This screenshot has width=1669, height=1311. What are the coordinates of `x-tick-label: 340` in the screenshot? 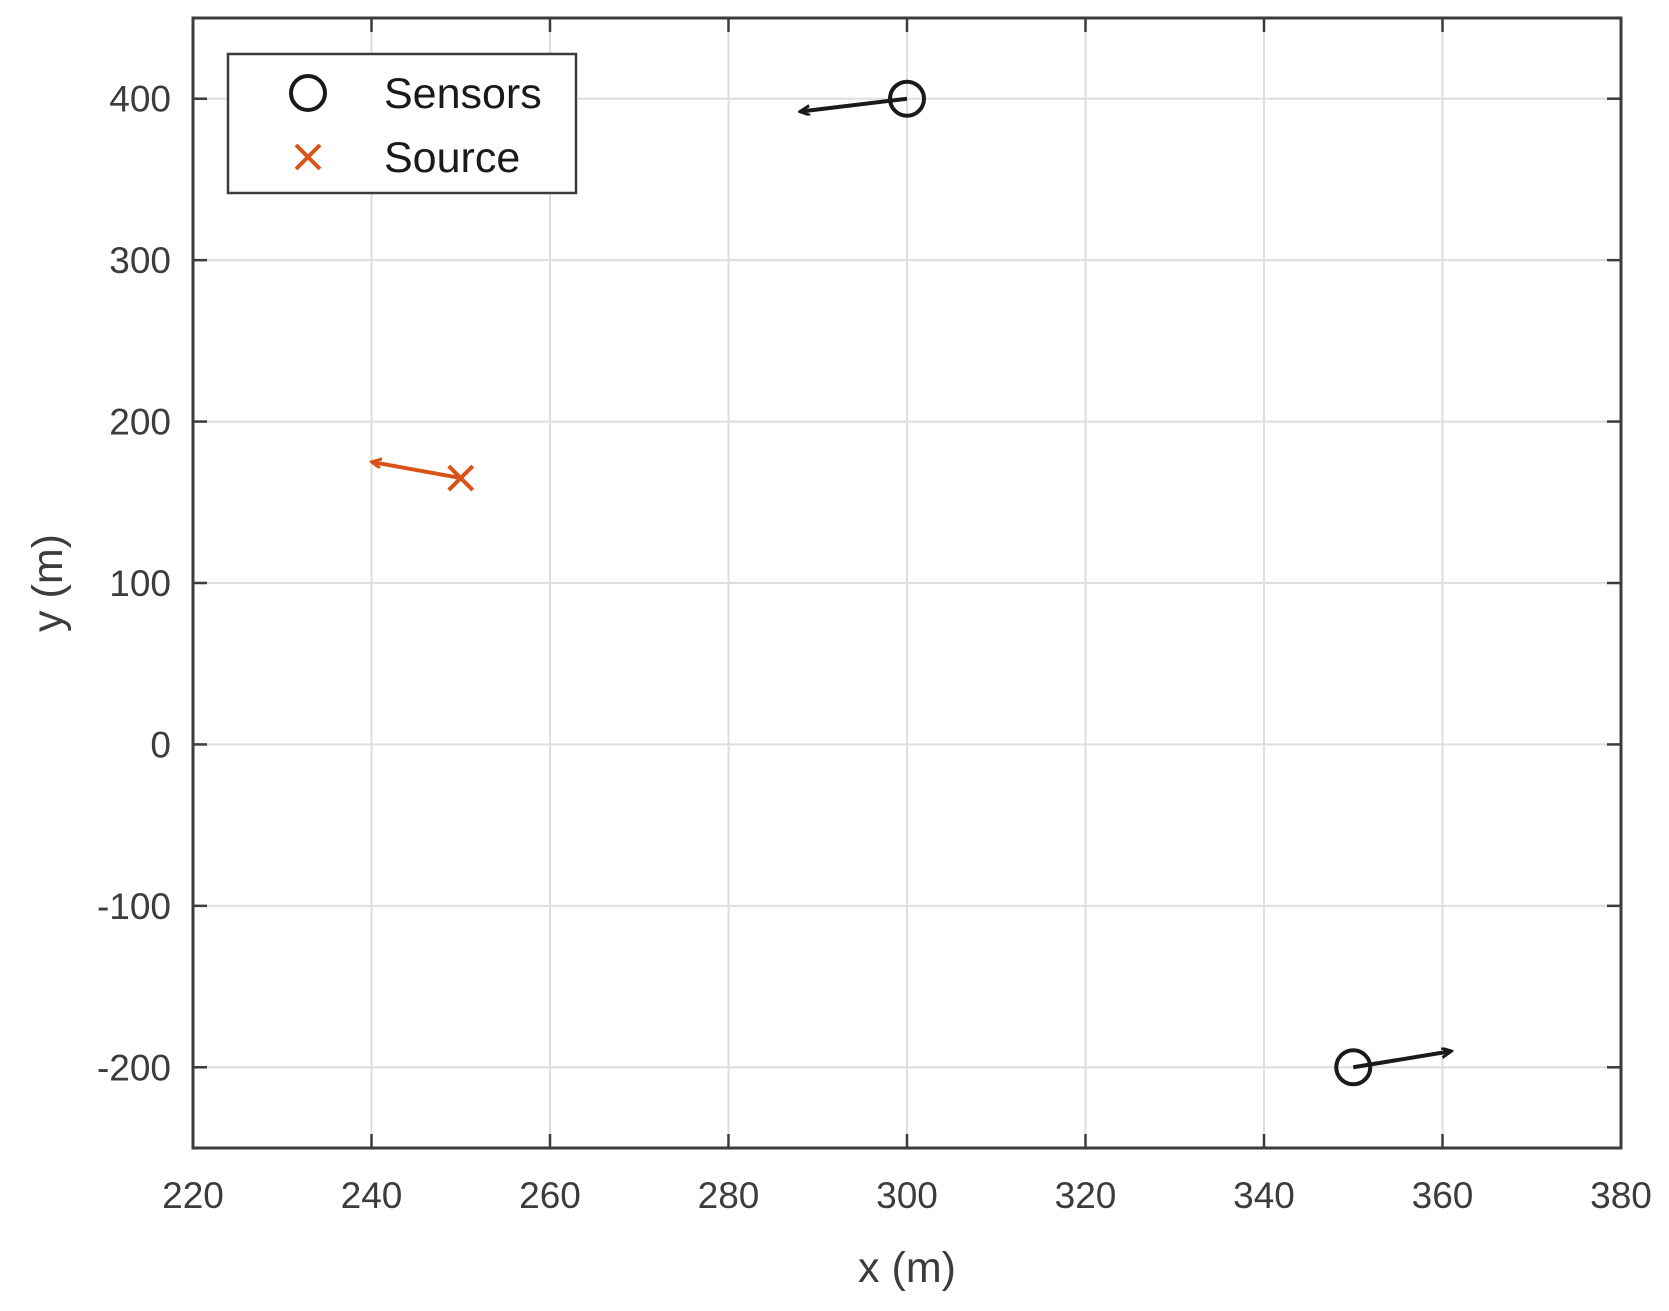 It's located at (1264, 1195).